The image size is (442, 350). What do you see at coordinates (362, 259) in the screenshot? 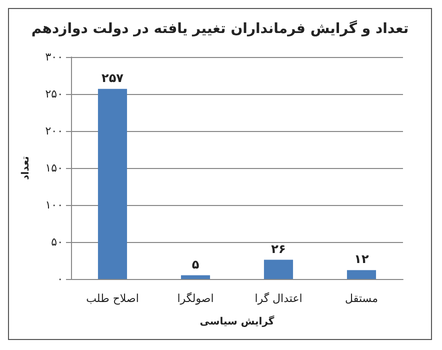
I see `data-label: ۱۲` at bounding box center [362, 259].